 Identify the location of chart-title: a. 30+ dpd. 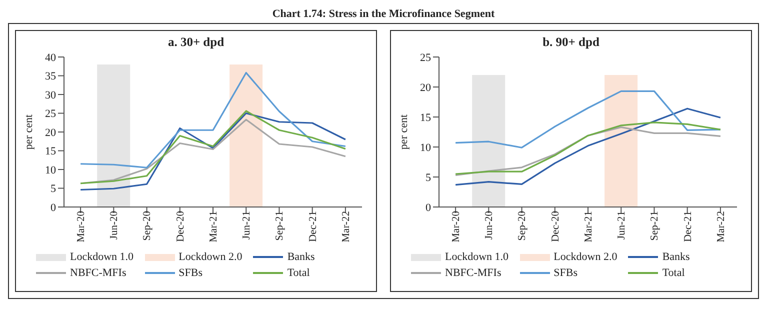
(196, 43).